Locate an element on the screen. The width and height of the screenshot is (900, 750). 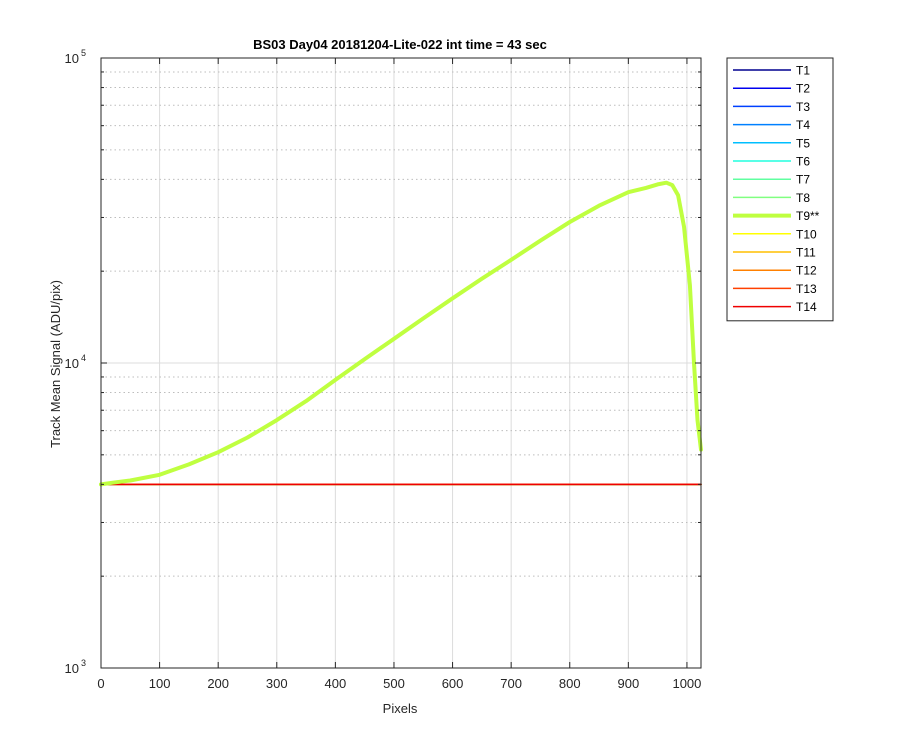
legend-label: T14 is located at coordinates (806, 307).